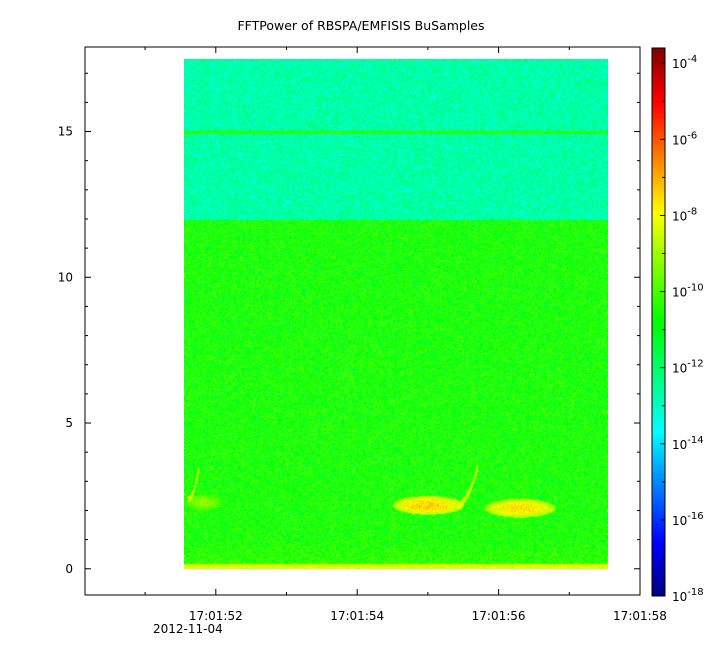 The width and height of the screenshot is (724, 656). Describe the element at coordinates (684, 214) in the screenshot. I see `colorbar-tick-label: 10⁻⁸` at that location.